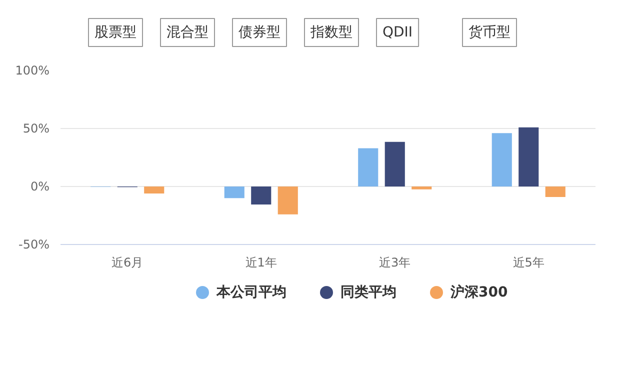 This screenshot has width=640, height=380. I want to click on y-tick-label: 0%, so click(40, 187).